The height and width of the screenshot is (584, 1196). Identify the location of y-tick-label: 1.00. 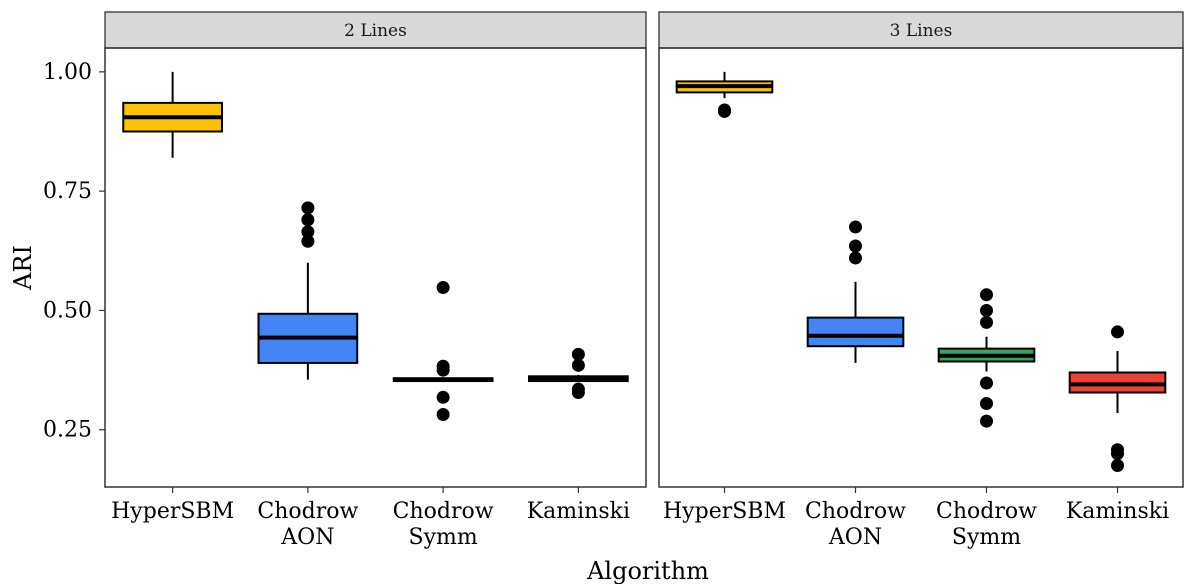
(67, 72).